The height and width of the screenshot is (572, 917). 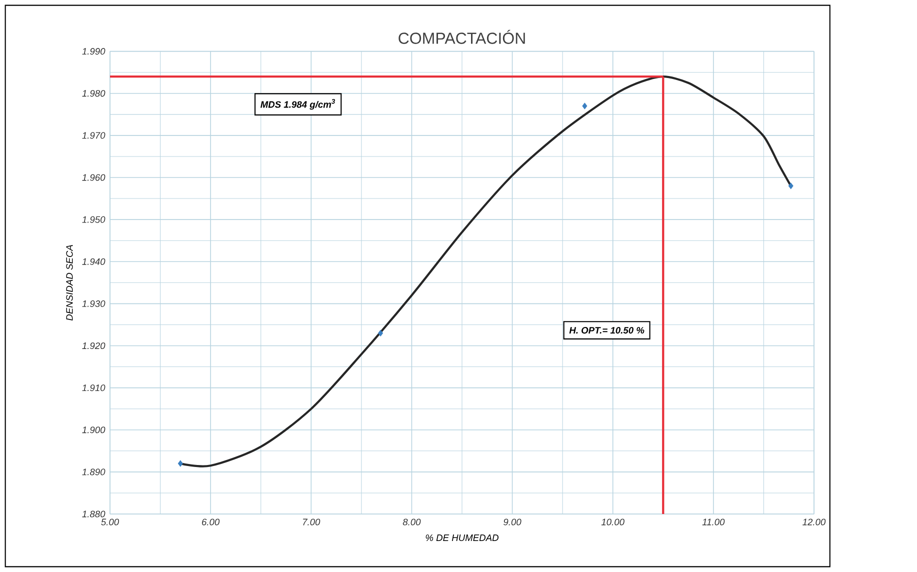 I want to click on y-tick-label: 1.880, so click(x=94, y=514).